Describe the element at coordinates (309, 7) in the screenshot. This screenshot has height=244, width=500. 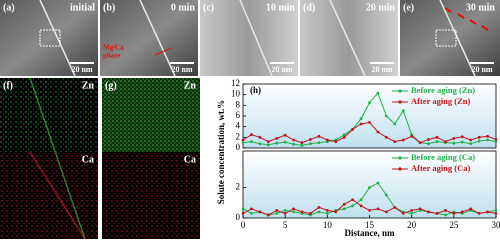
I see `panel-label: (d)` at that location.